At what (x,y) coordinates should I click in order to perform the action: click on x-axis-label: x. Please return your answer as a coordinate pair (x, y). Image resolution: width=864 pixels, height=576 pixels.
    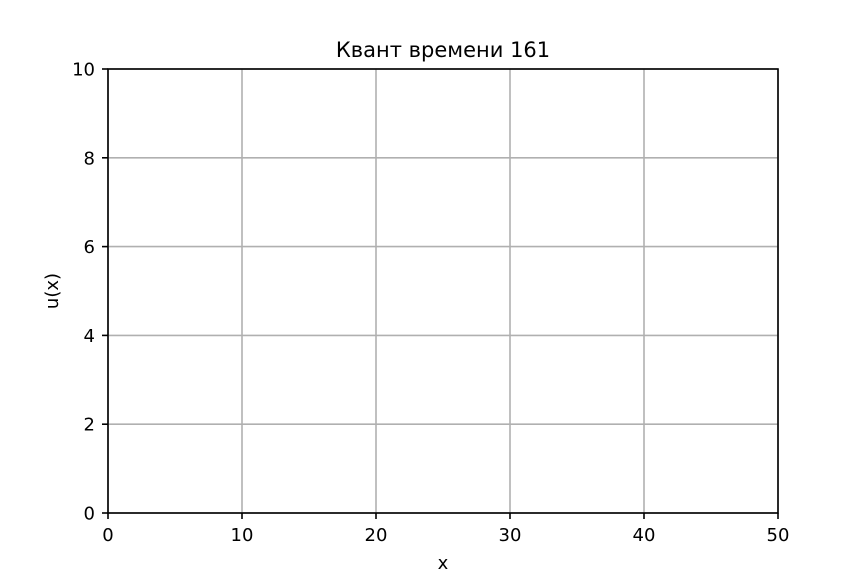
    Looking at the image, I should click on (443, 563).